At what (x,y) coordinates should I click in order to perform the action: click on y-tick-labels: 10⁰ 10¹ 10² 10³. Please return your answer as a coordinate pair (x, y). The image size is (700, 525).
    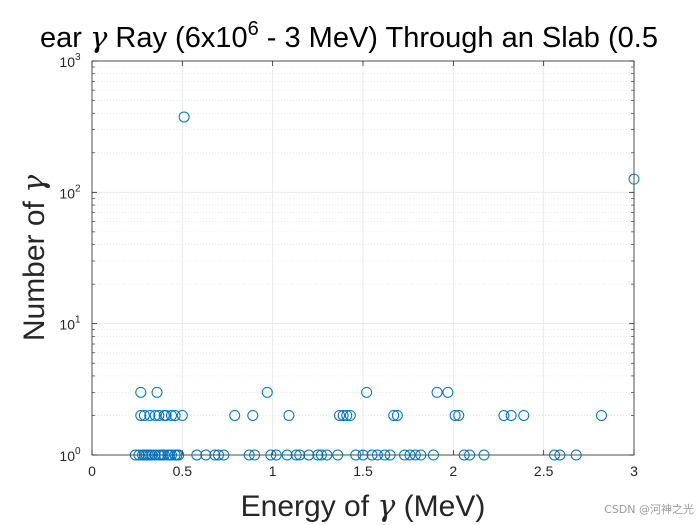
    Looking at the image, I should click on (70, 258).